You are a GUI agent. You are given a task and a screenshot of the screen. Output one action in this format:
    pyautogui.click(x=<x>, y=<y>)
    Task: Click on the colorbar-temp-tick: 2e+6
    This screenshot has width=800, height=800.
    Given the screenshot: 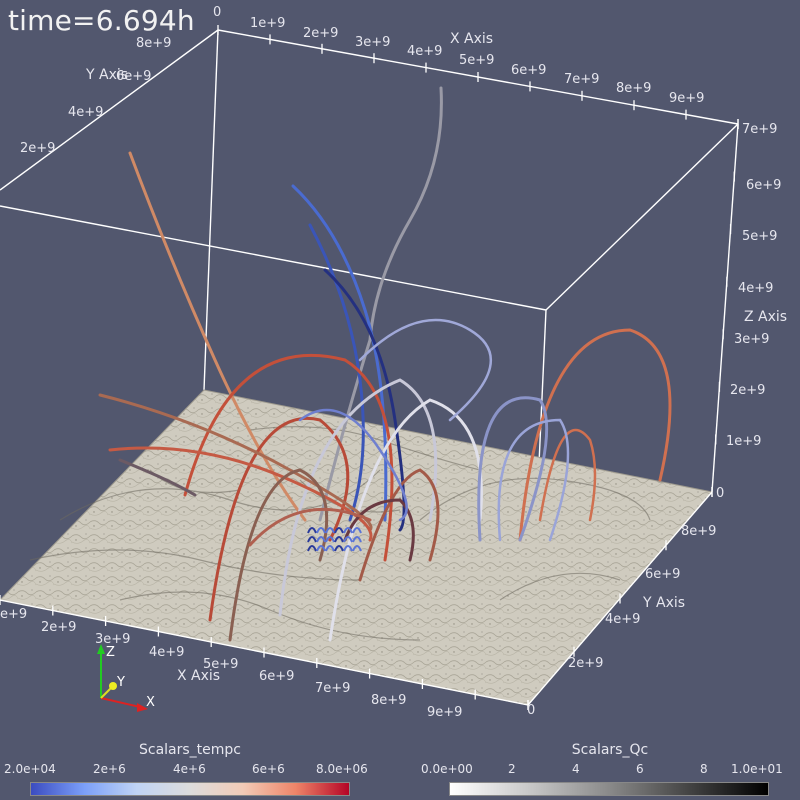 What is the action you would take?
    pyautogui.click(x=109, y=769)
    